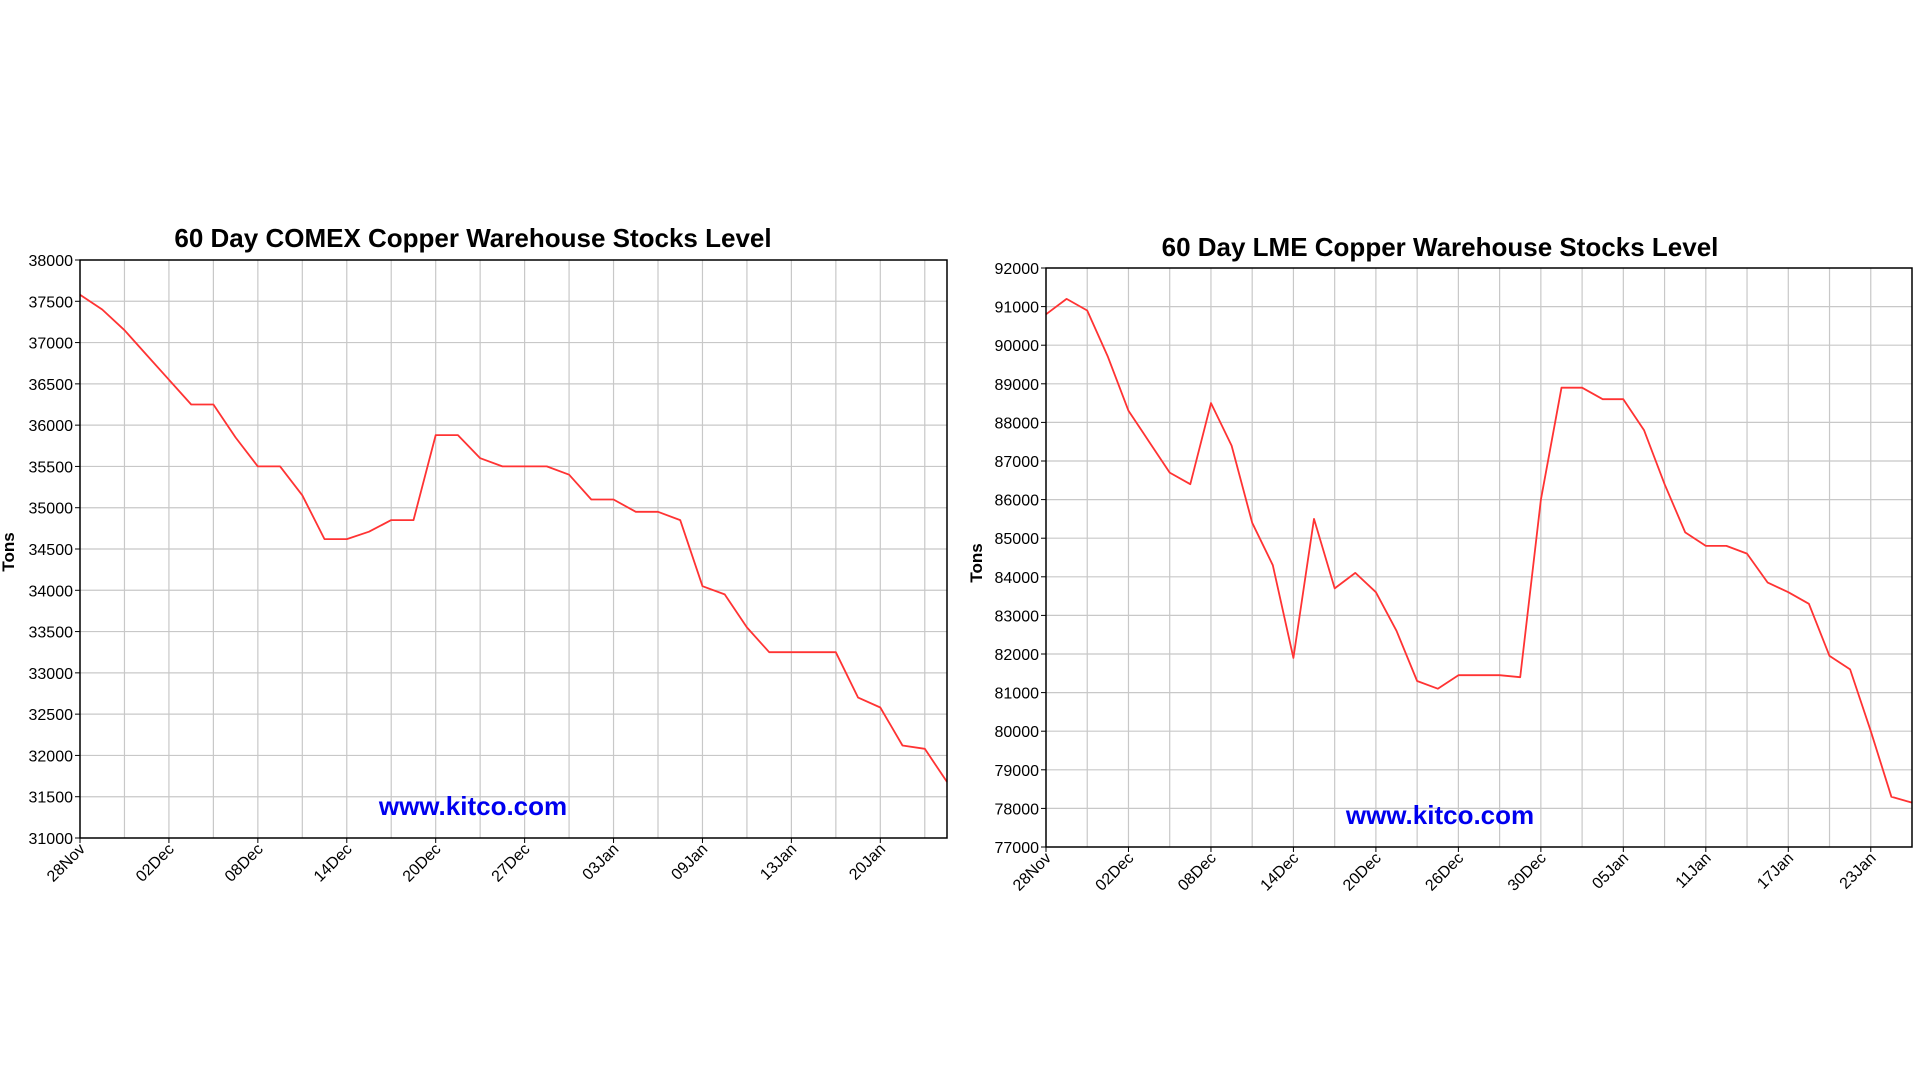 The width and height of the screenshot is (1920, 1080). What do you see at coordinates (51, 839) in the screenshot?
I see `comex-y-tick-label: 31000` at bounding box center [51, 839].